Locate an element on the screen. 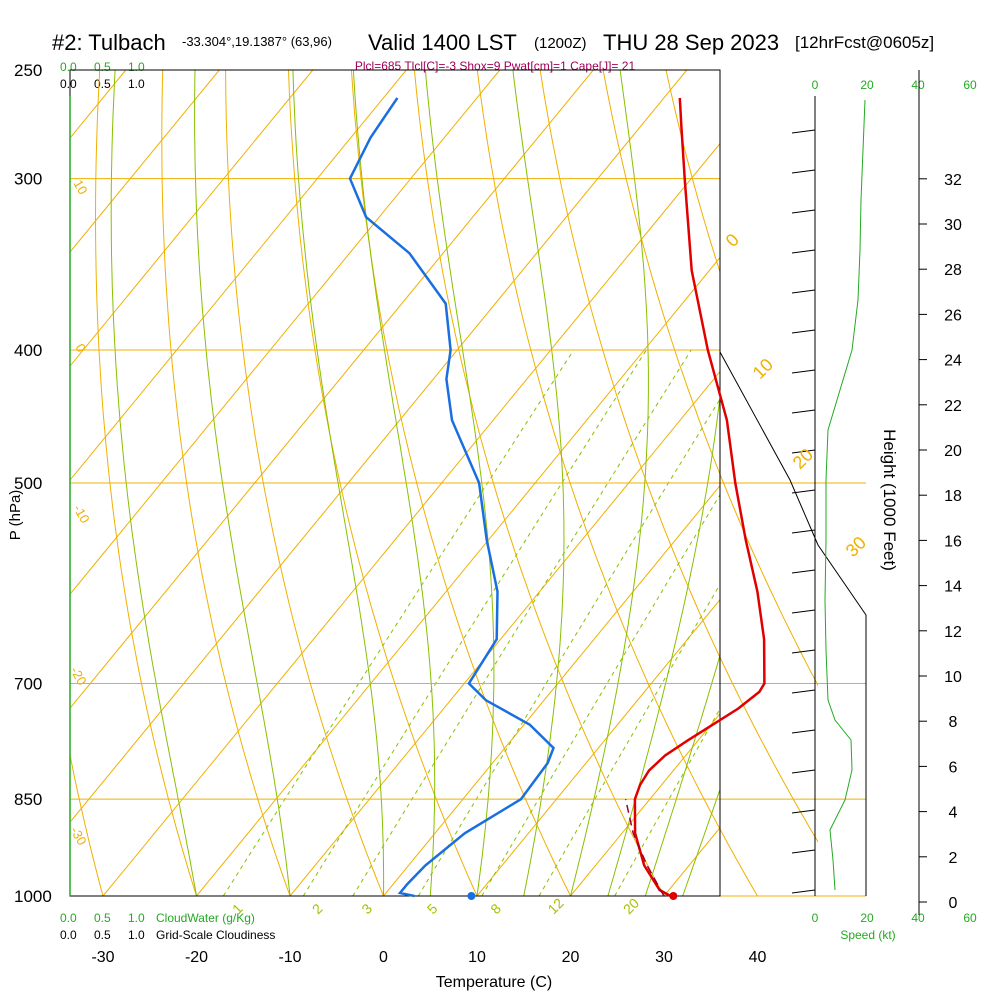 Image resolution: width=1000 pixels, height=1000 pixels. height-tick-label: 6 is located at coordinates (953, 767).